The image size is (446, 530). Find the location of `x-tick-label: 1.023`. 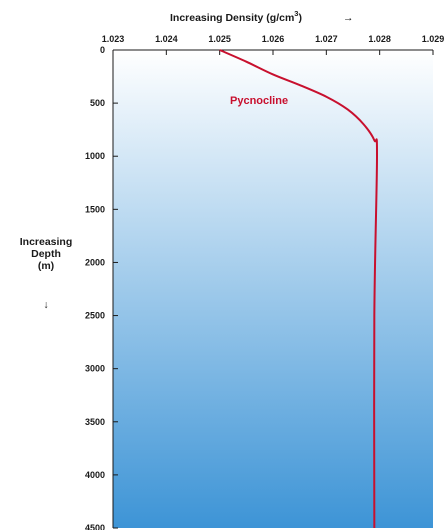

x-tick-label: 1.023 is located at coordinates (113, 39).